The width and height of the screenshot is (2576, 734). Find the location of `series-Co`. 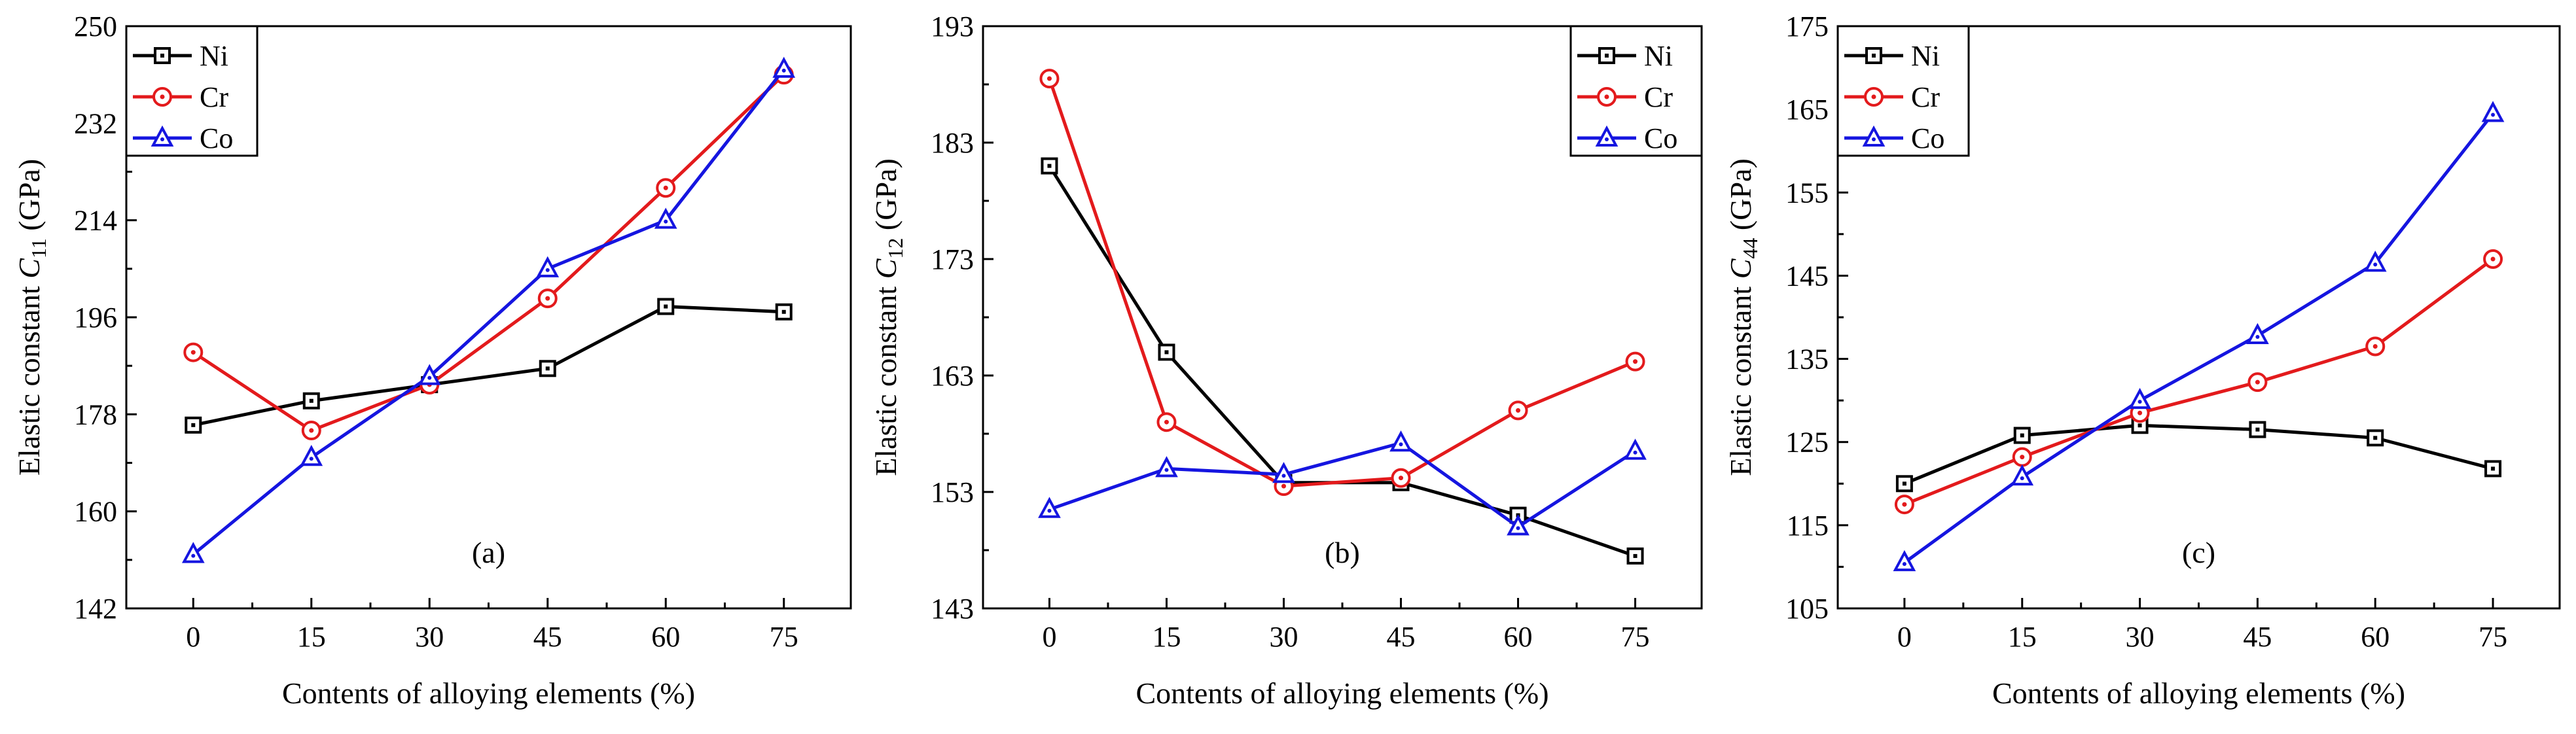

series-Co is located at coordinates (1342, 483).